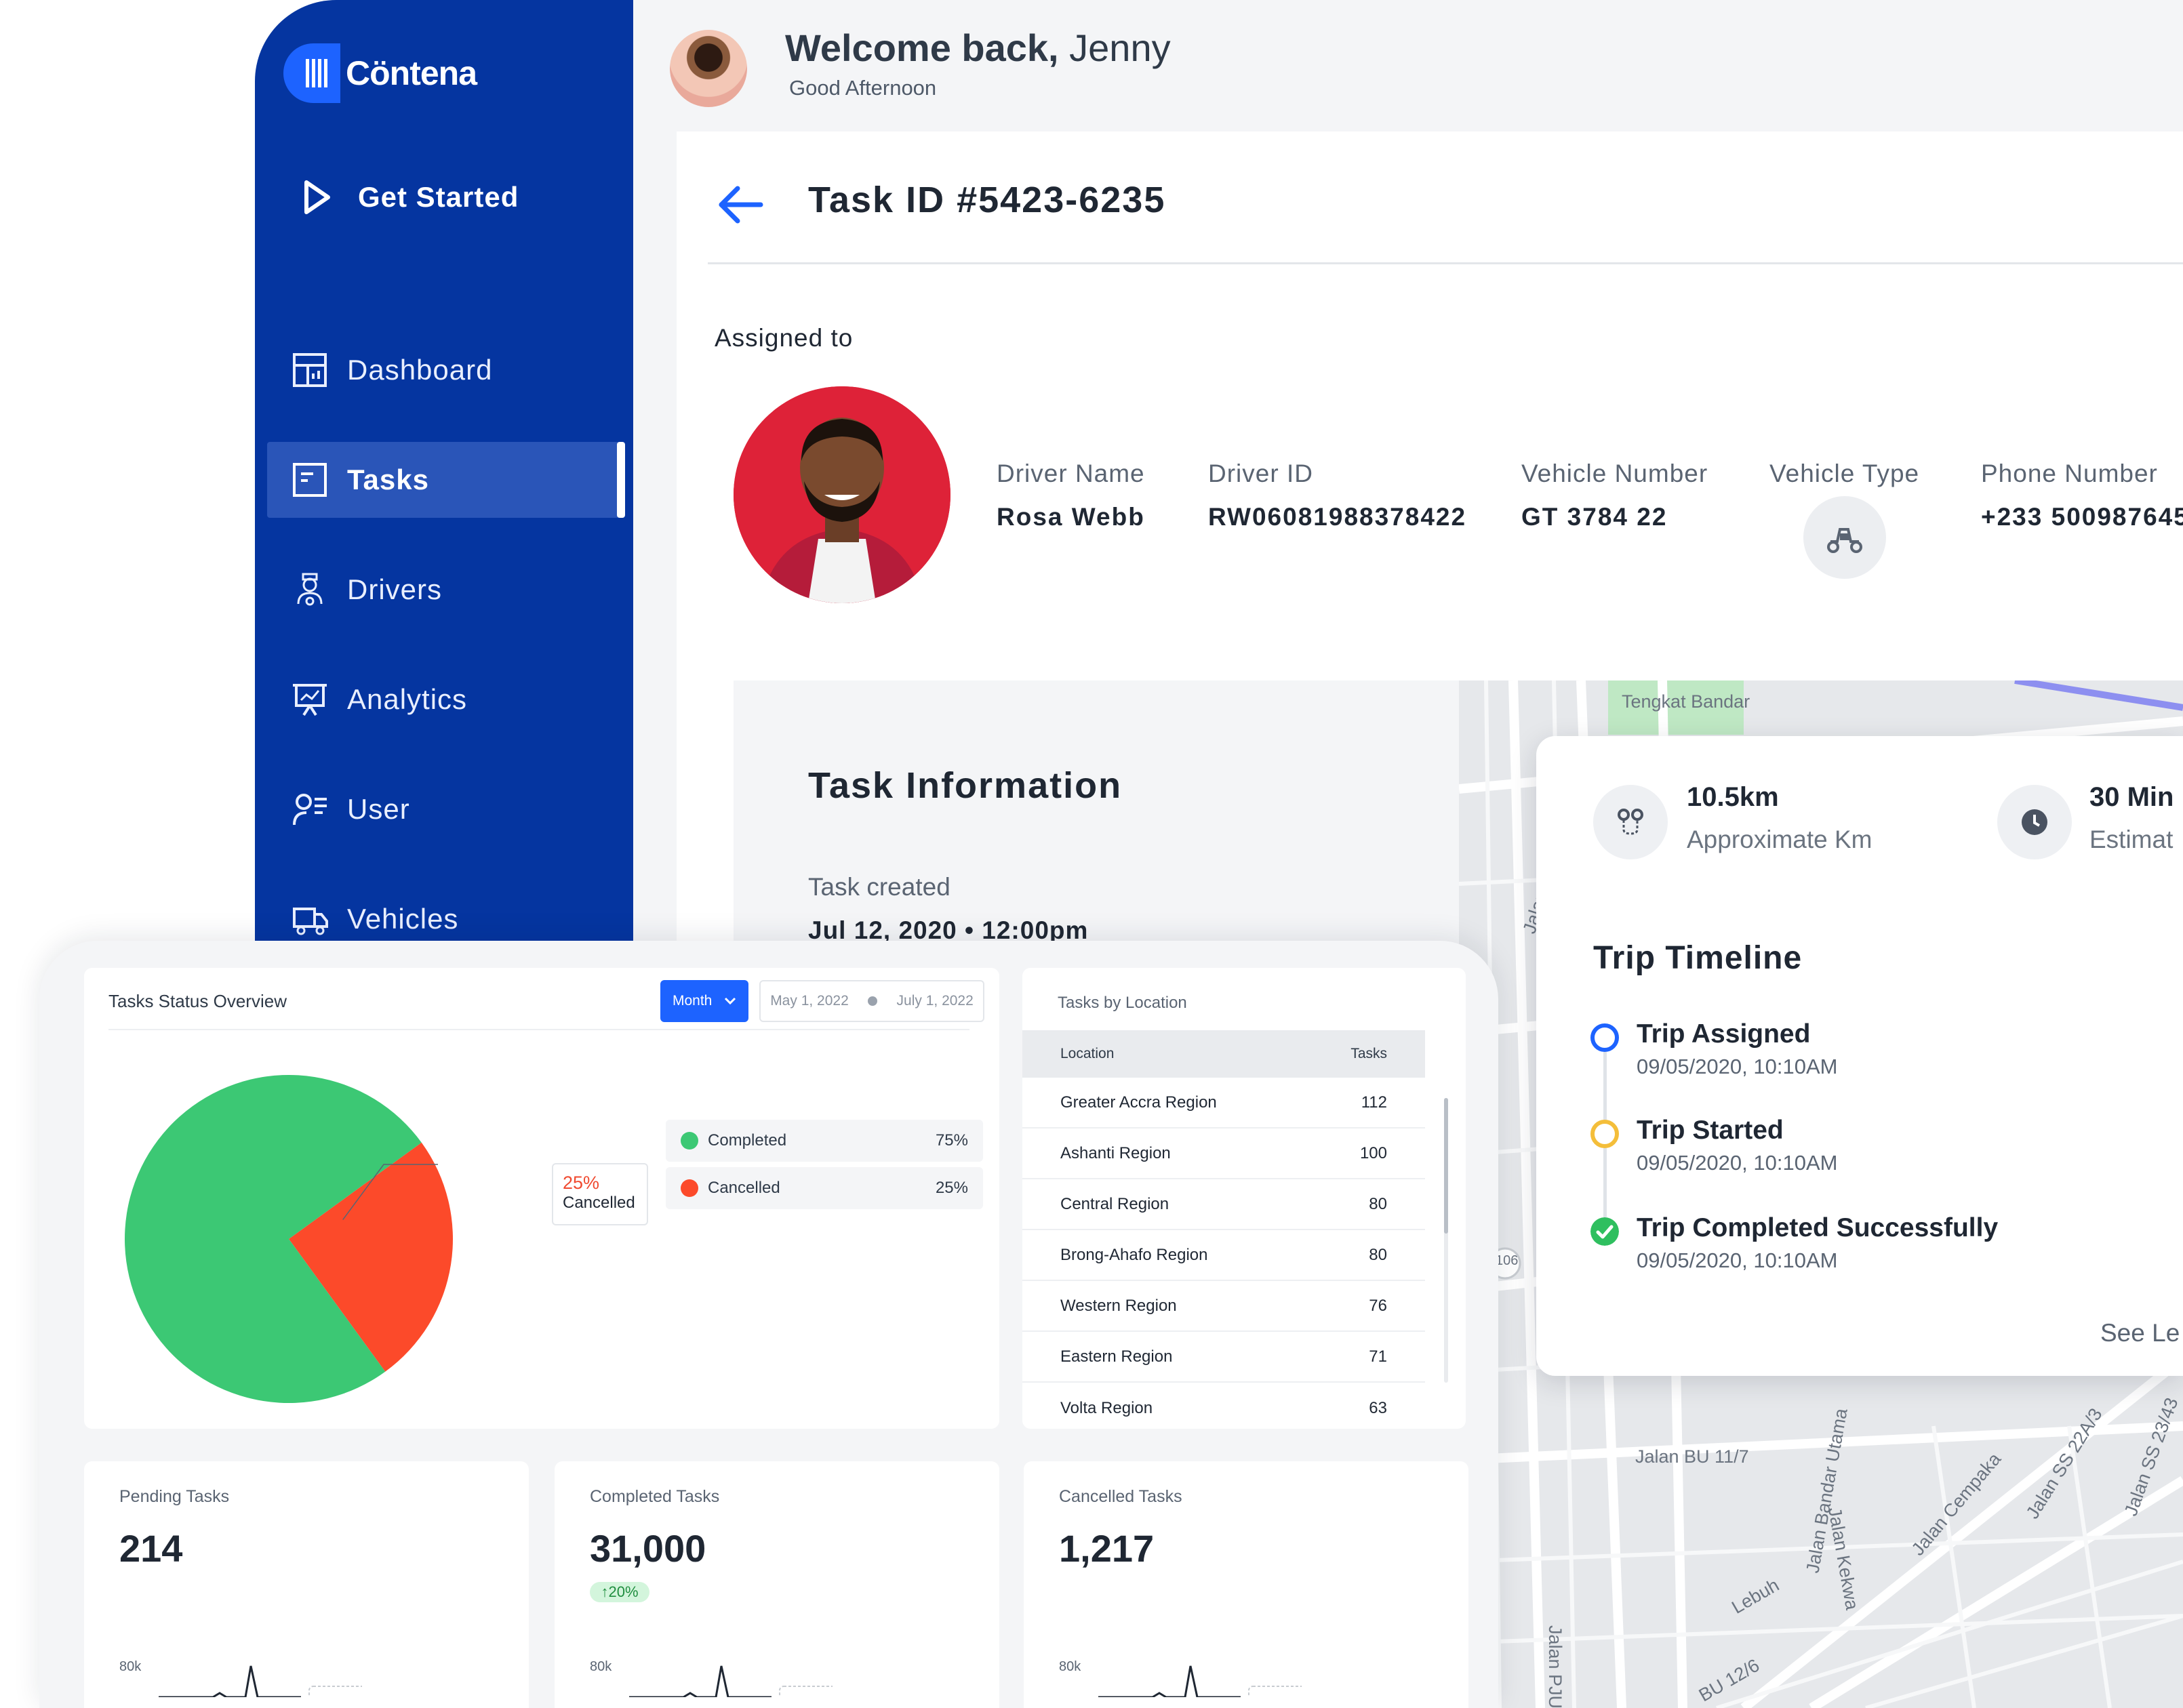  I want to click on map-label: Jalan BU 11/7, so click(1692, 1457).